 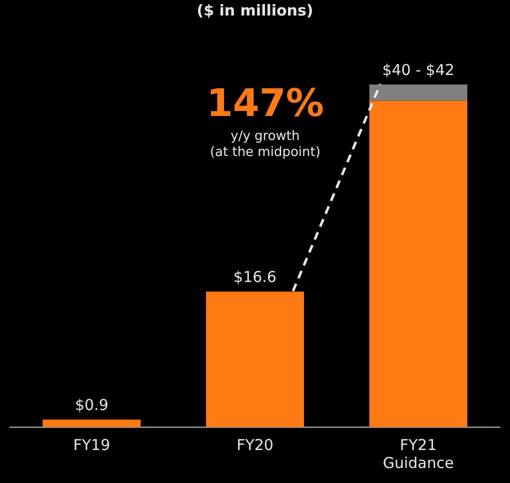 I want to click on x-tick-label: FY20, so click(x=255, y=445).